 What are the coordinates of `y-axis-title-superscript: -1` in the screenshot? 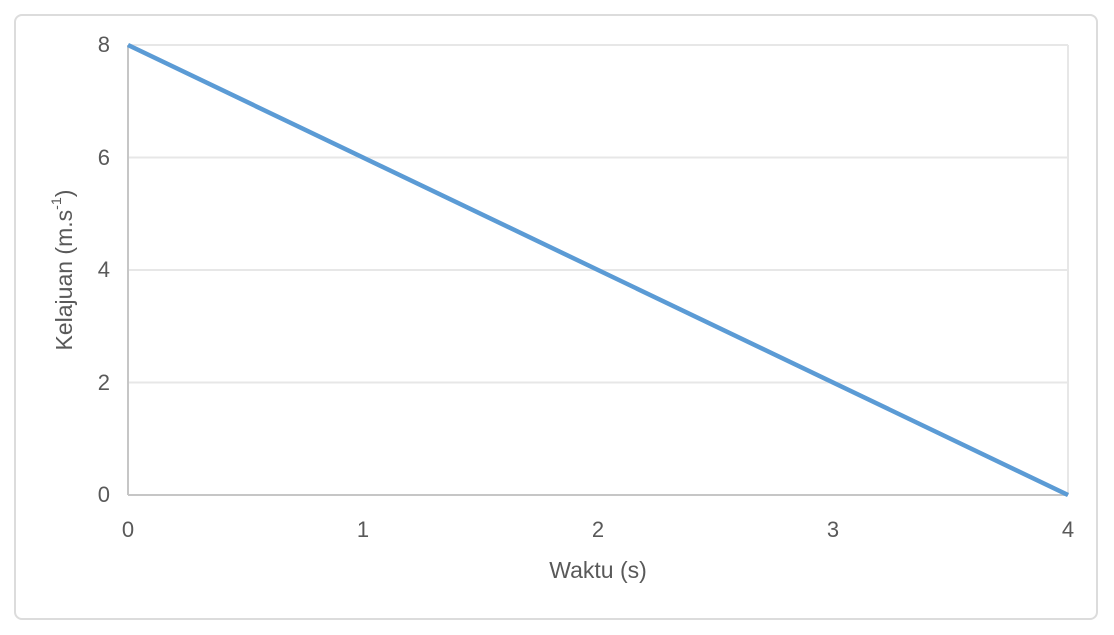 It's located at (57, 203).